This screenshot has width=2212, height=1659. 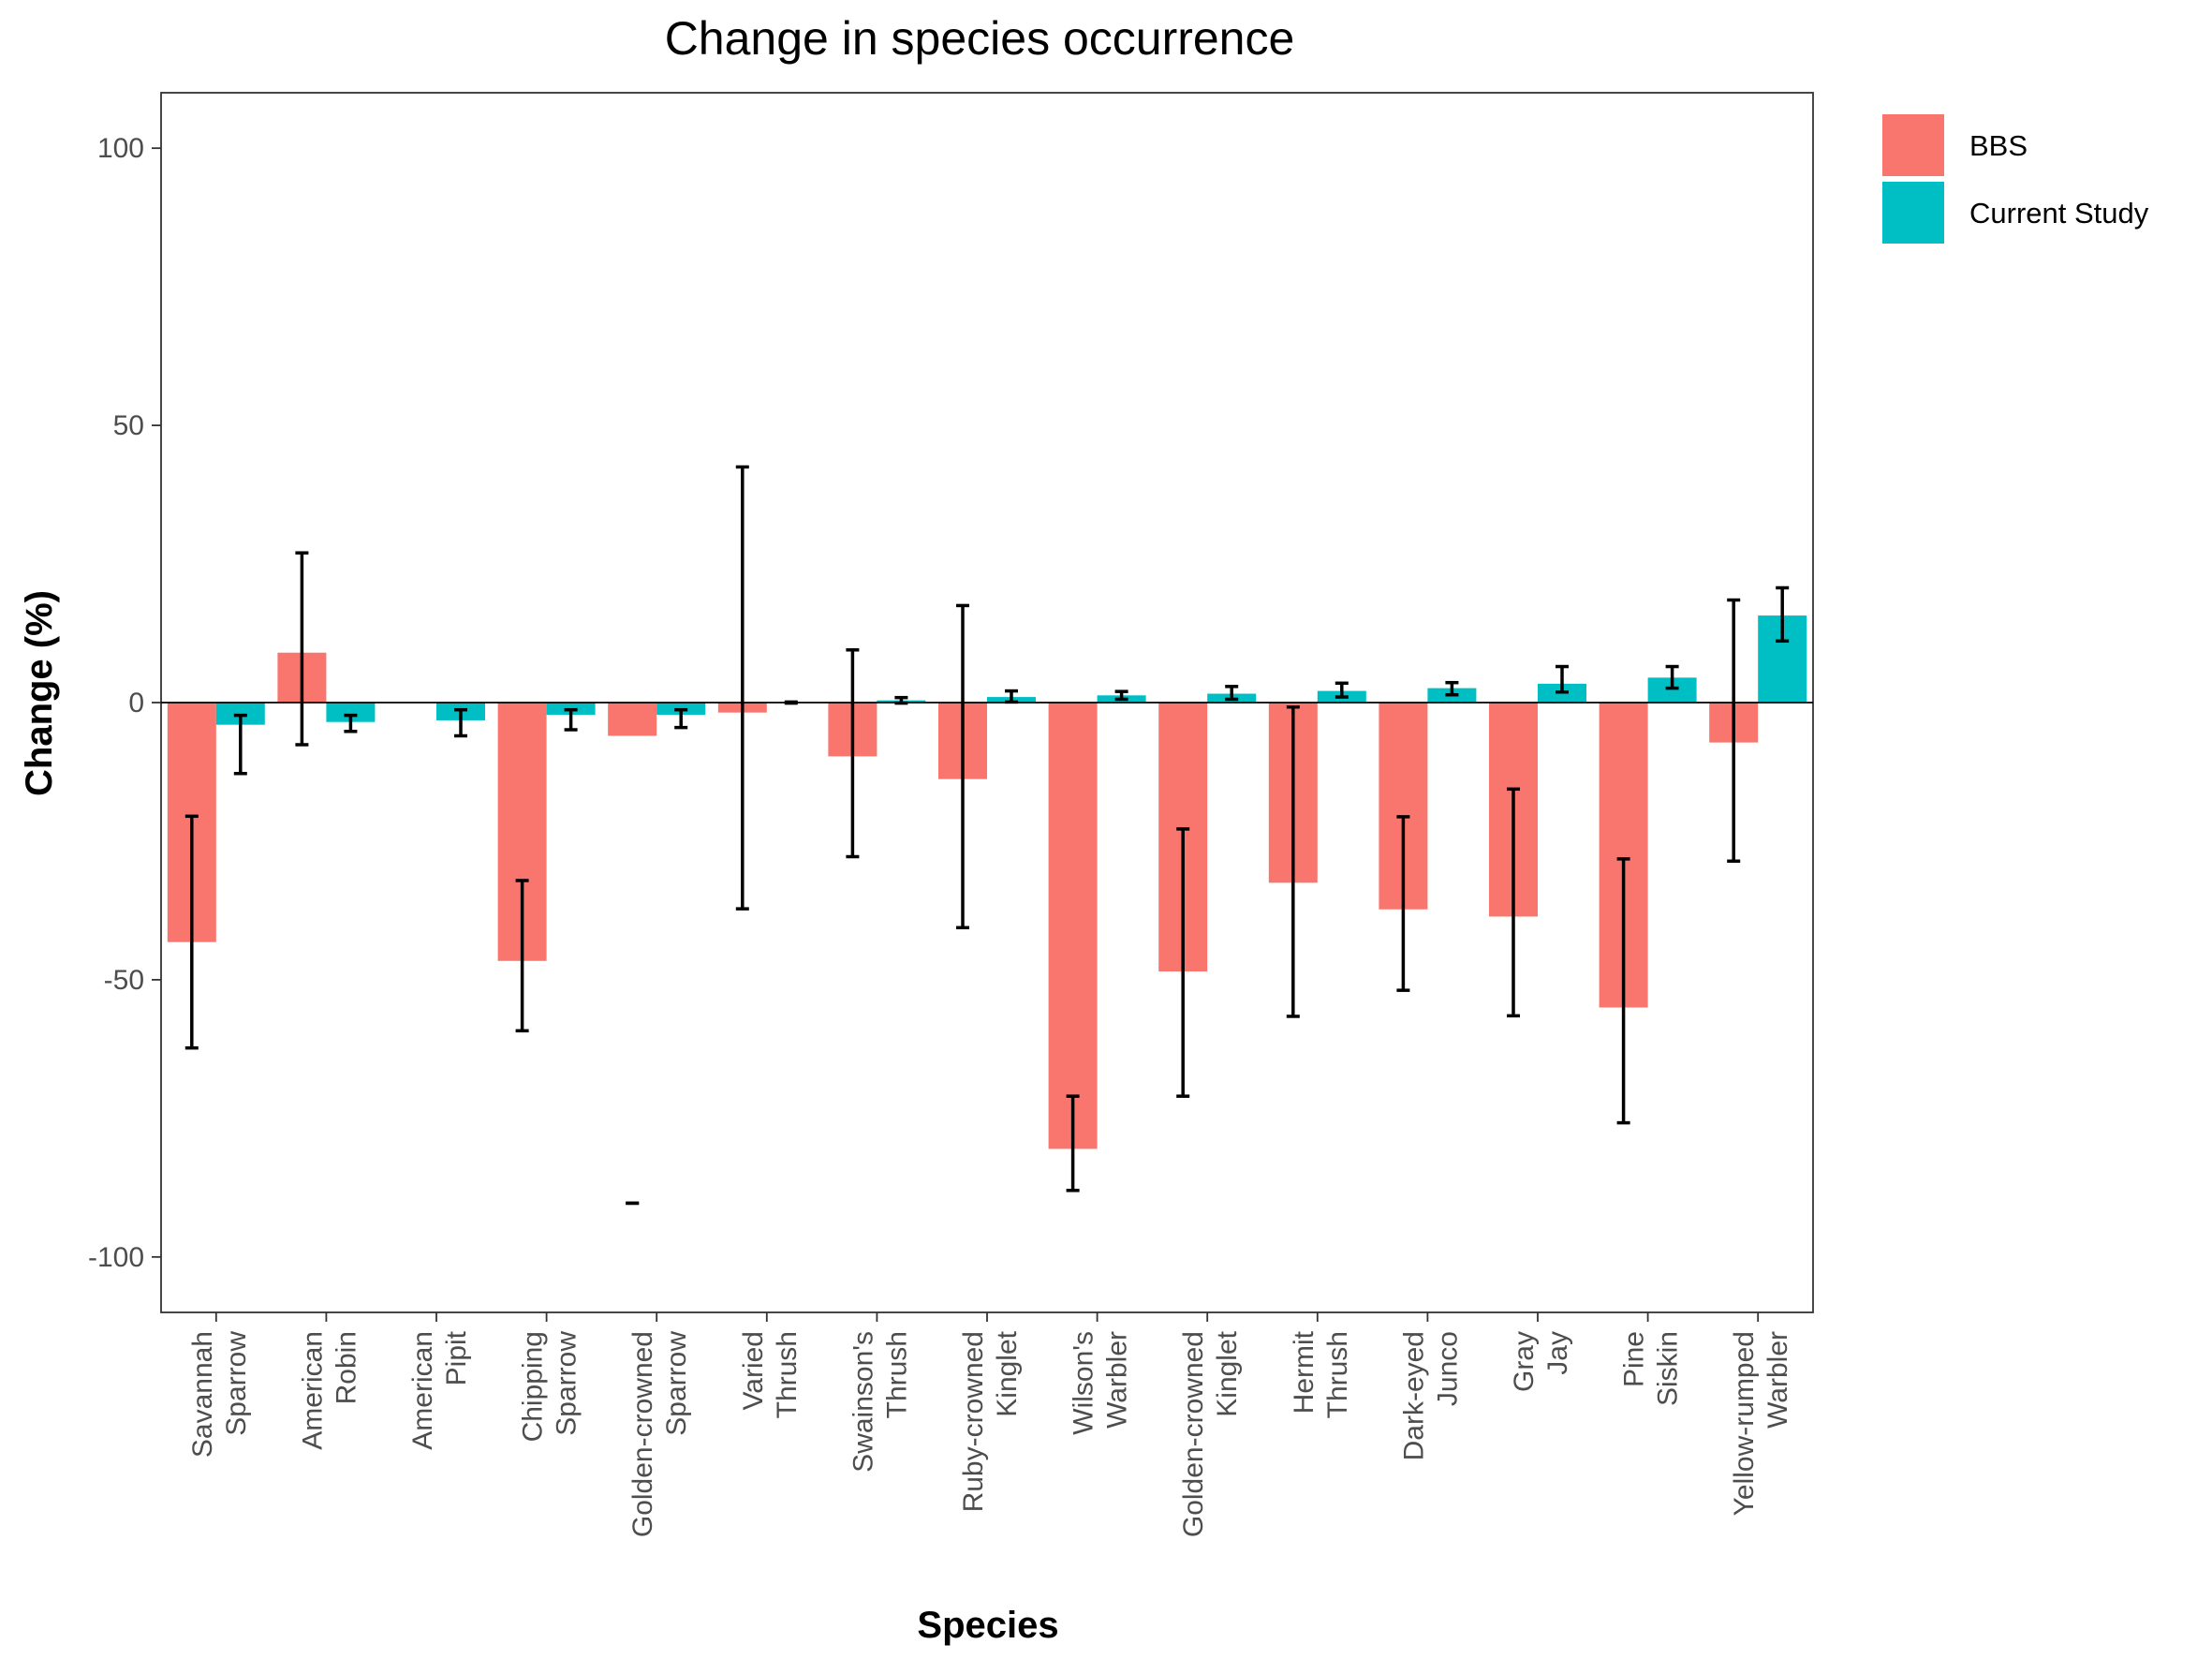 What do you see at coordinates (2015, 179) in the screenshot?
I see `legend: BBS Current Study` at bounding box center [2015, 179].